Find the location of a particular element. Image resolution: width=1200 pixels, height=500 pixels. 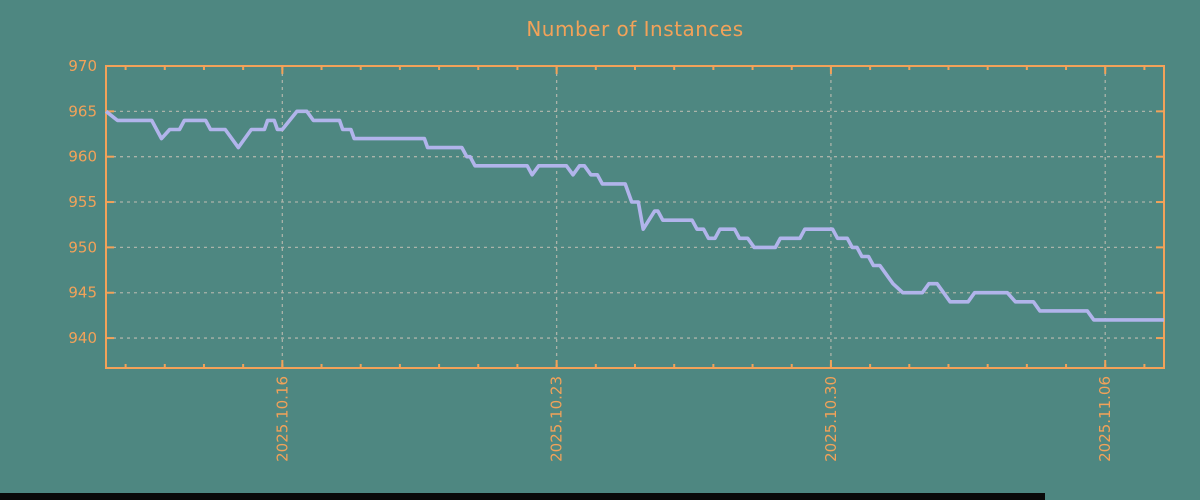

y-tick-label: 960 is located at coordinates (82, 157).